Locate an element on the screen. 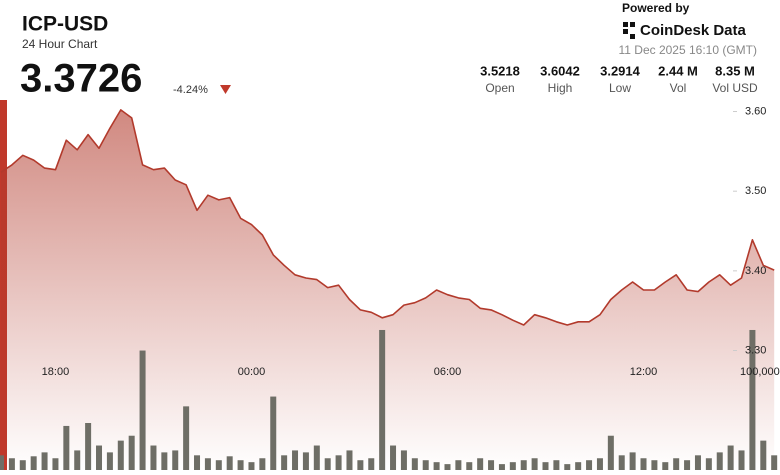 The image size is (780, 475). powered-by: Powered by is located at coordinates (656, 8).